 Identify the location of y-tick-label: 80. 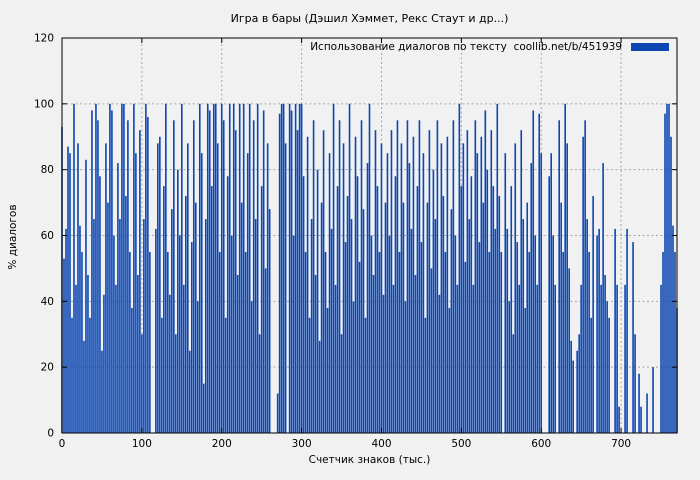
(47, 170).